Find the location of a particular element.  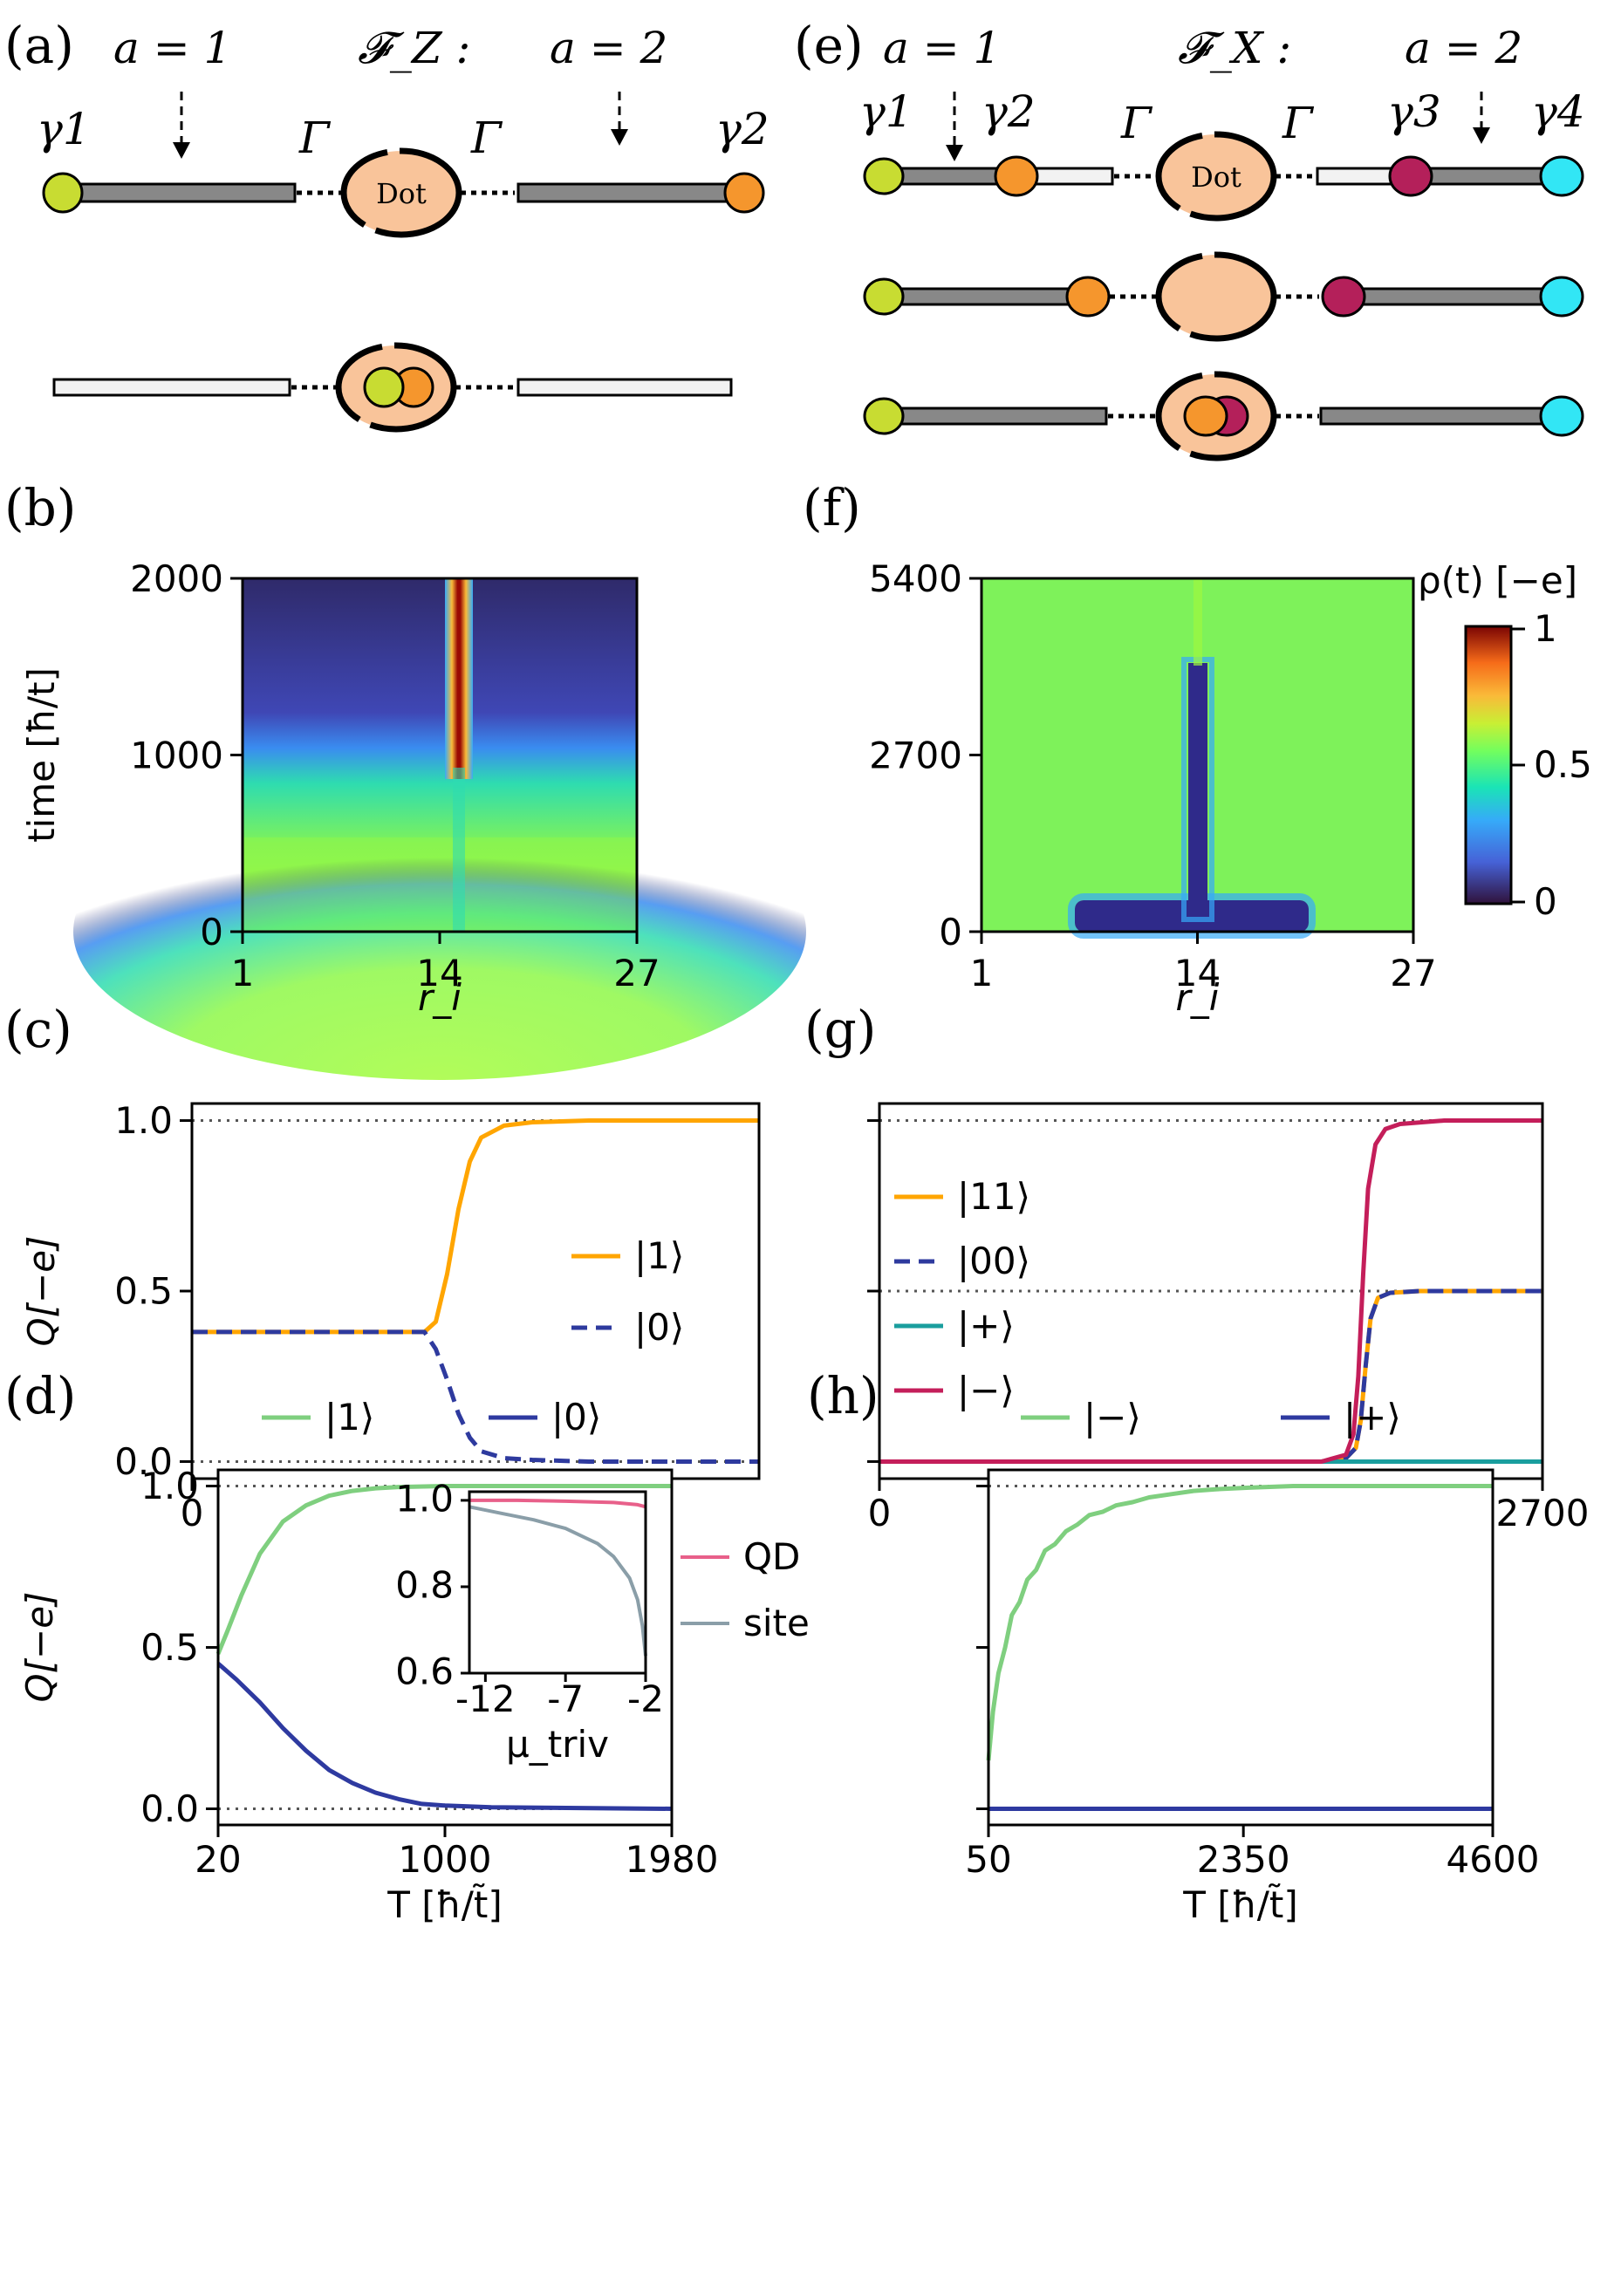

legend-label-d-0: |1⟩ is located at coordinates (349, 1417).